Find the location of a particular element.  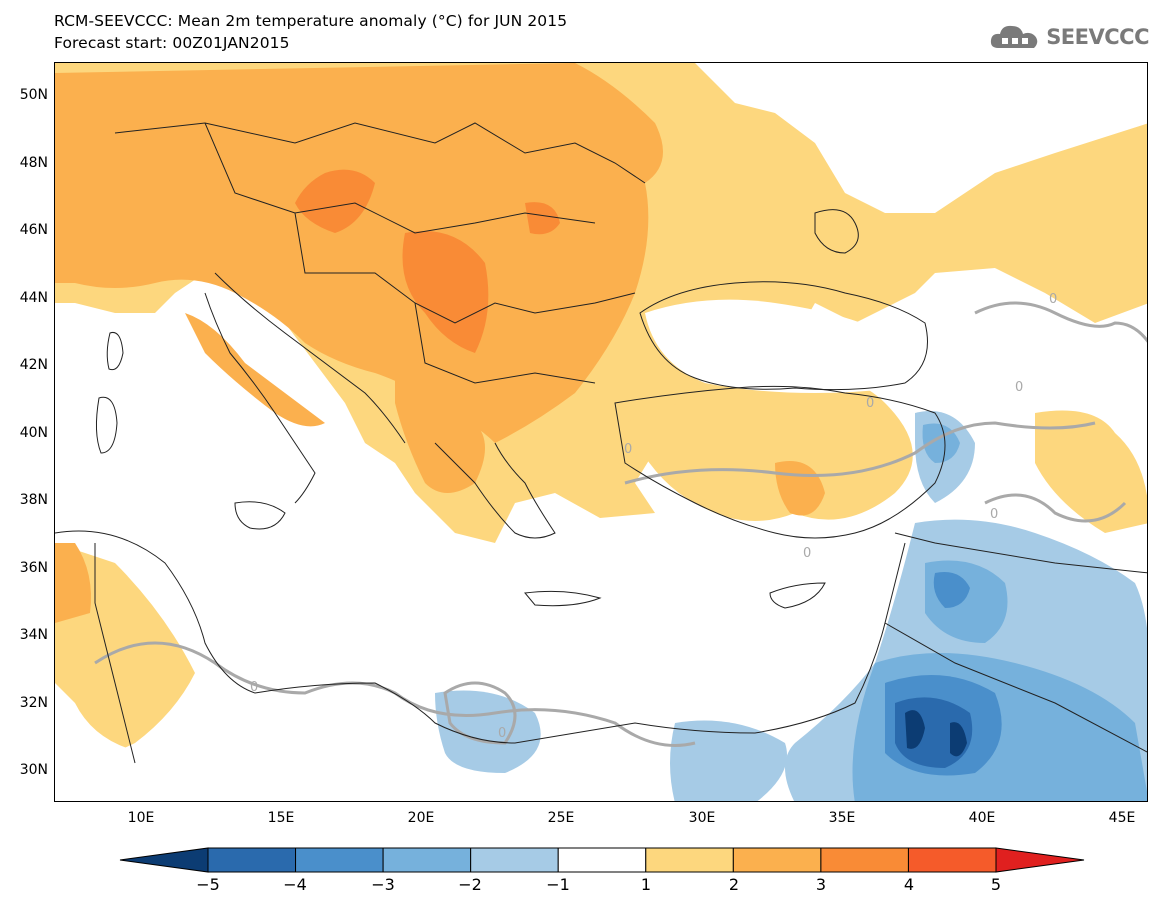

anomaly-region-neutral-blacksea is located at coordinates (786, 346).